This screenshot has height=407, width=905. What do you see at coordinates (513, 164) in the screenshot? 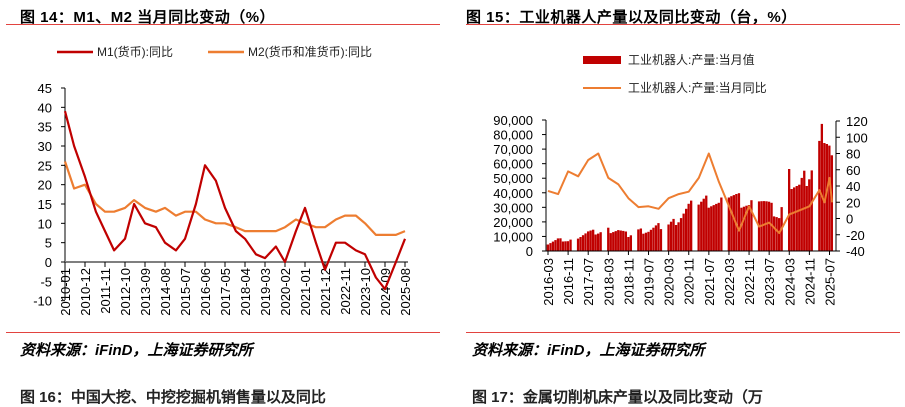
I see `left-y-tick-label: 60,000` at bounding box center [513, 164].